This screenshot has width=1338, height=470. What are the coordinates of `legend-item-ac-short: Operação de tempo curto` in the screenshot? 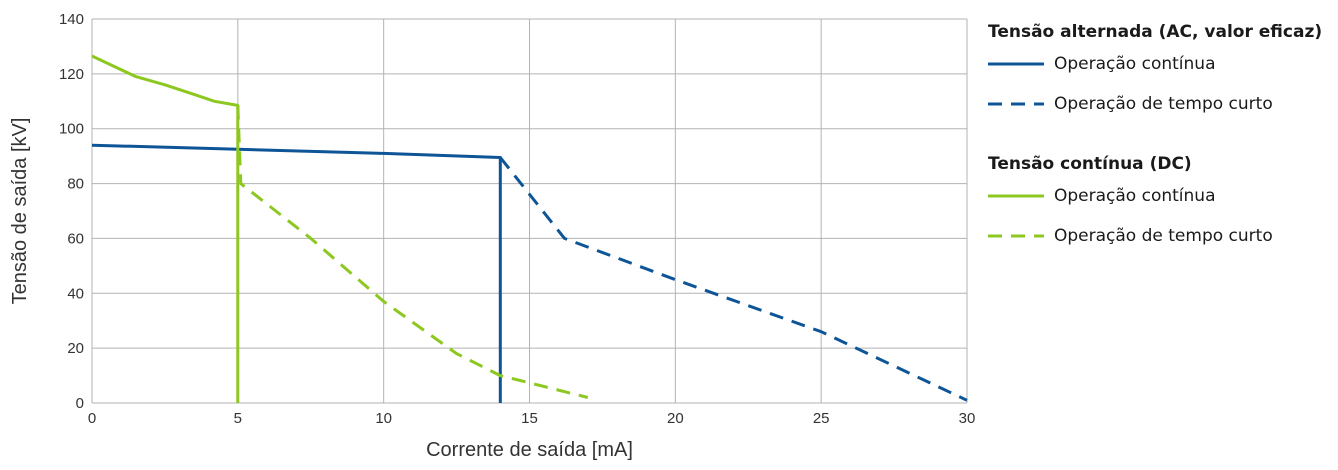 It's located at (1160, 104).